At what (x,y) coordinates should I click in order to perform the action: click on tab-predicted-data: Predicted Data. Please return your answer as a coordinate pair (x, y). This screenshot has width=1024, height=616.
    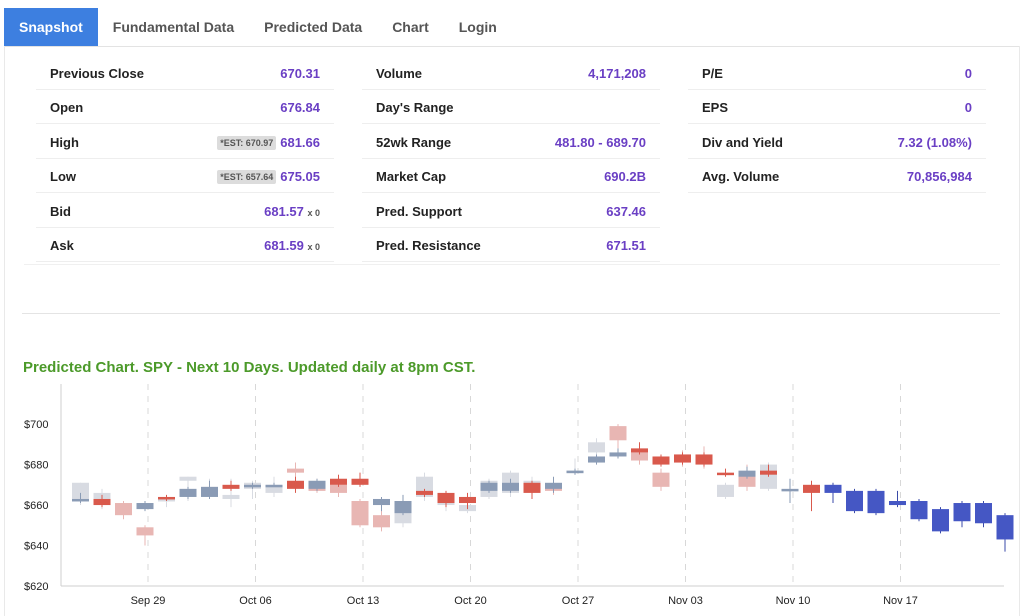
    Looking at the image, I should click on (313, 27).